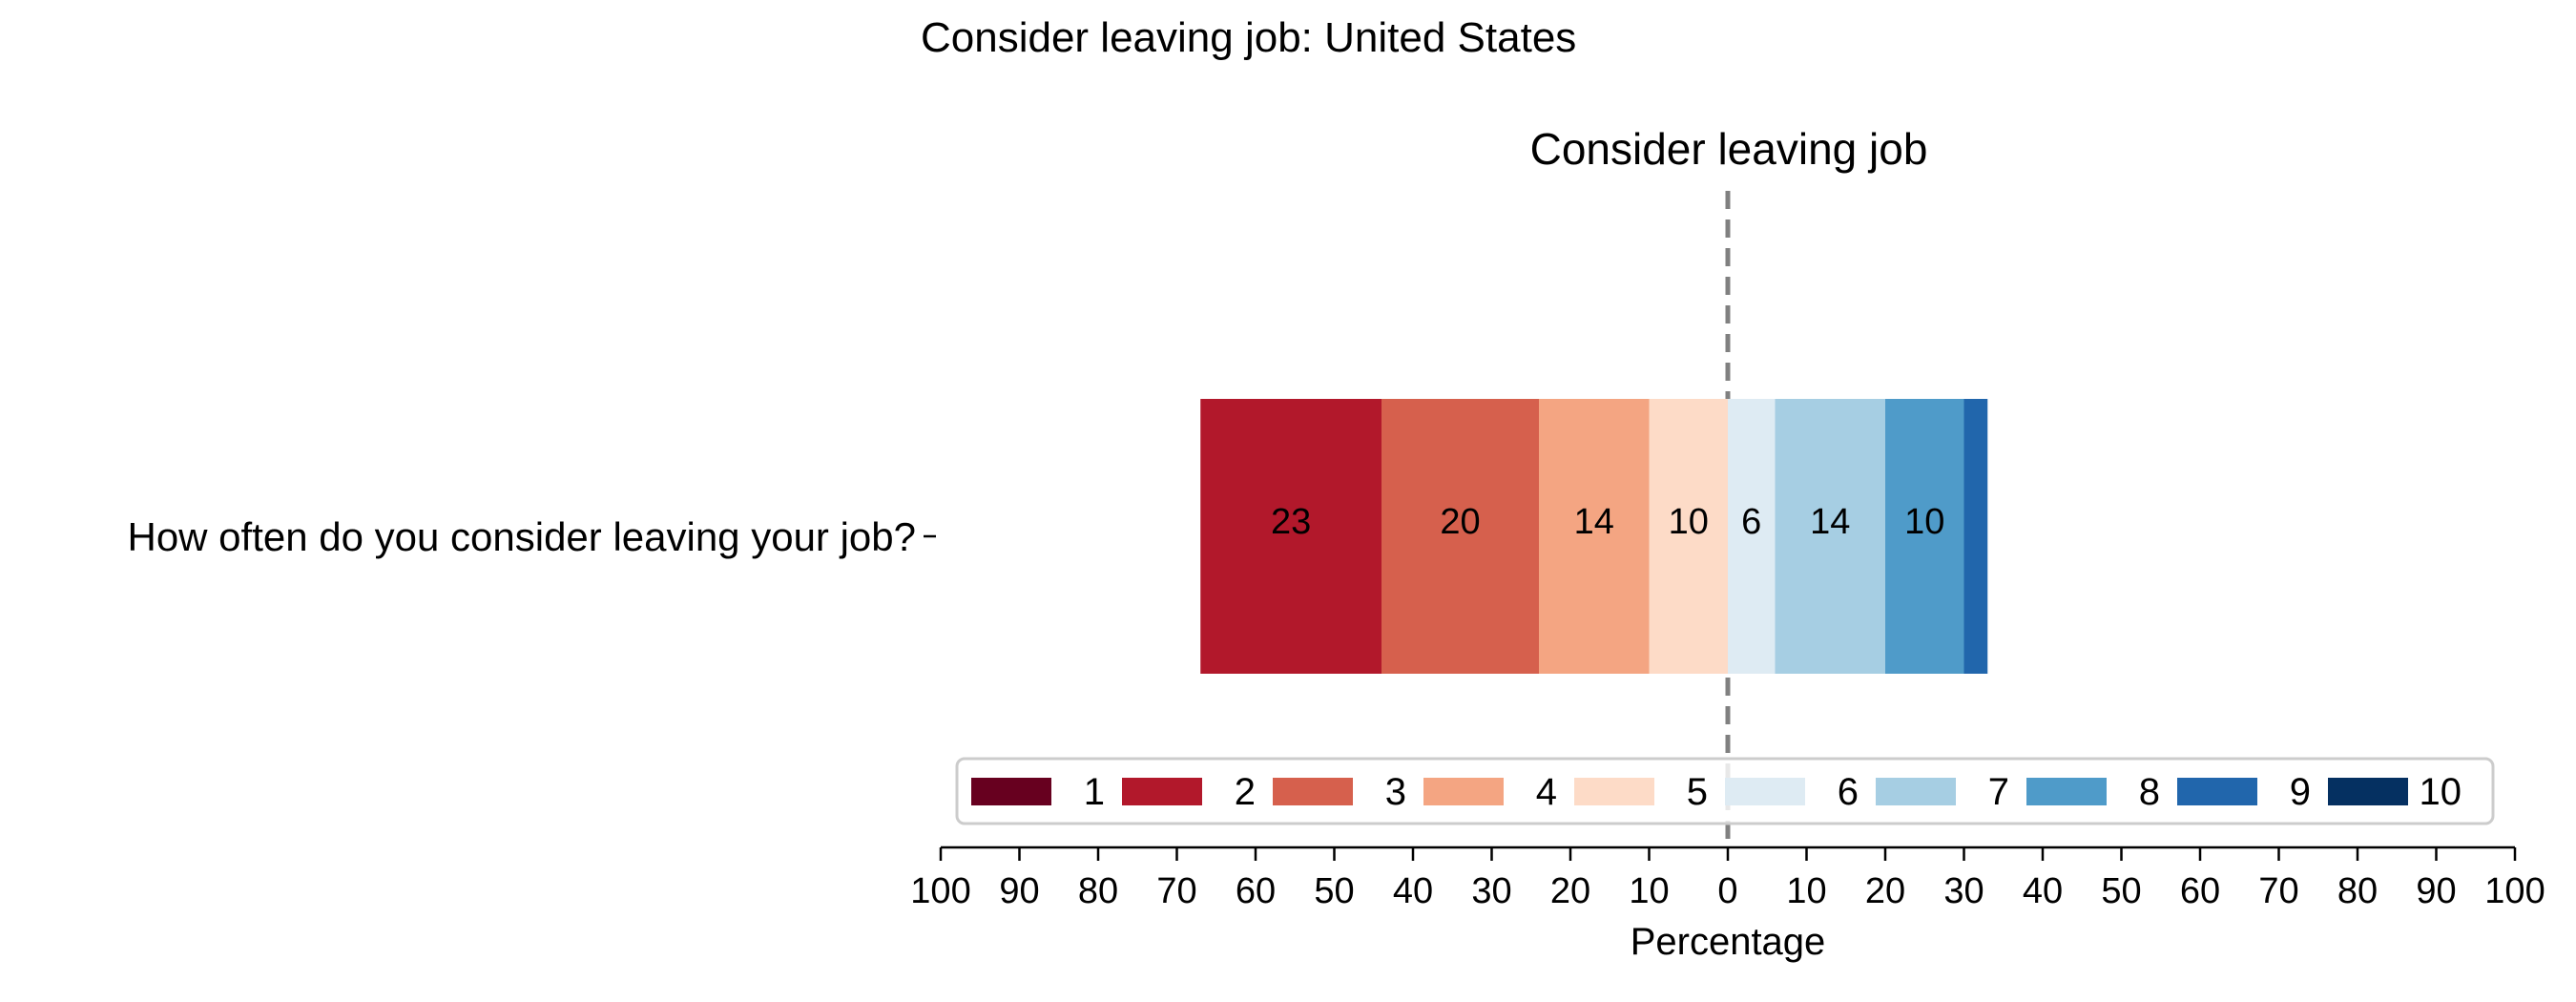 The height and width of the screenshot is (1002, 2576). What do you see at coordinates (2300, 792) in the screenshot?
I see `legend-label-9: 9` at bounding box center [2300, 792].